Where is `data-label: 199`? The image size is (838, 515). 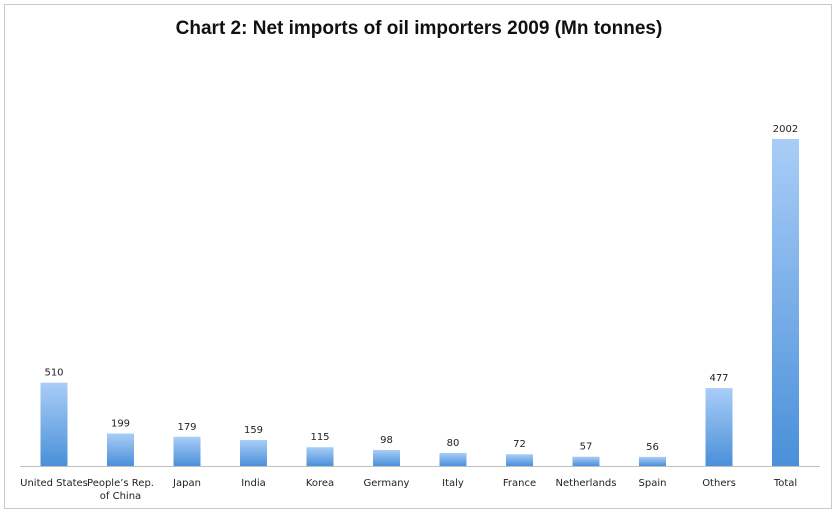 data-label: 199 is located at coordinates (120, 423).